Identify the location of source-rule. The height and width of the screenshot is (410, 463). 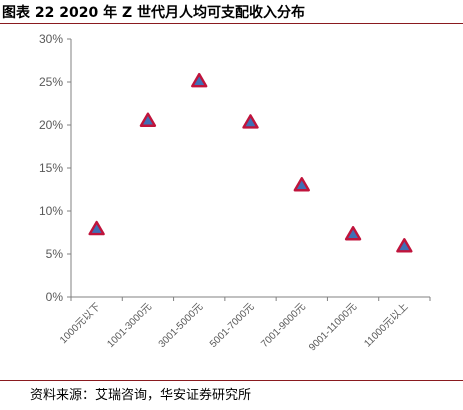
(231, 380).